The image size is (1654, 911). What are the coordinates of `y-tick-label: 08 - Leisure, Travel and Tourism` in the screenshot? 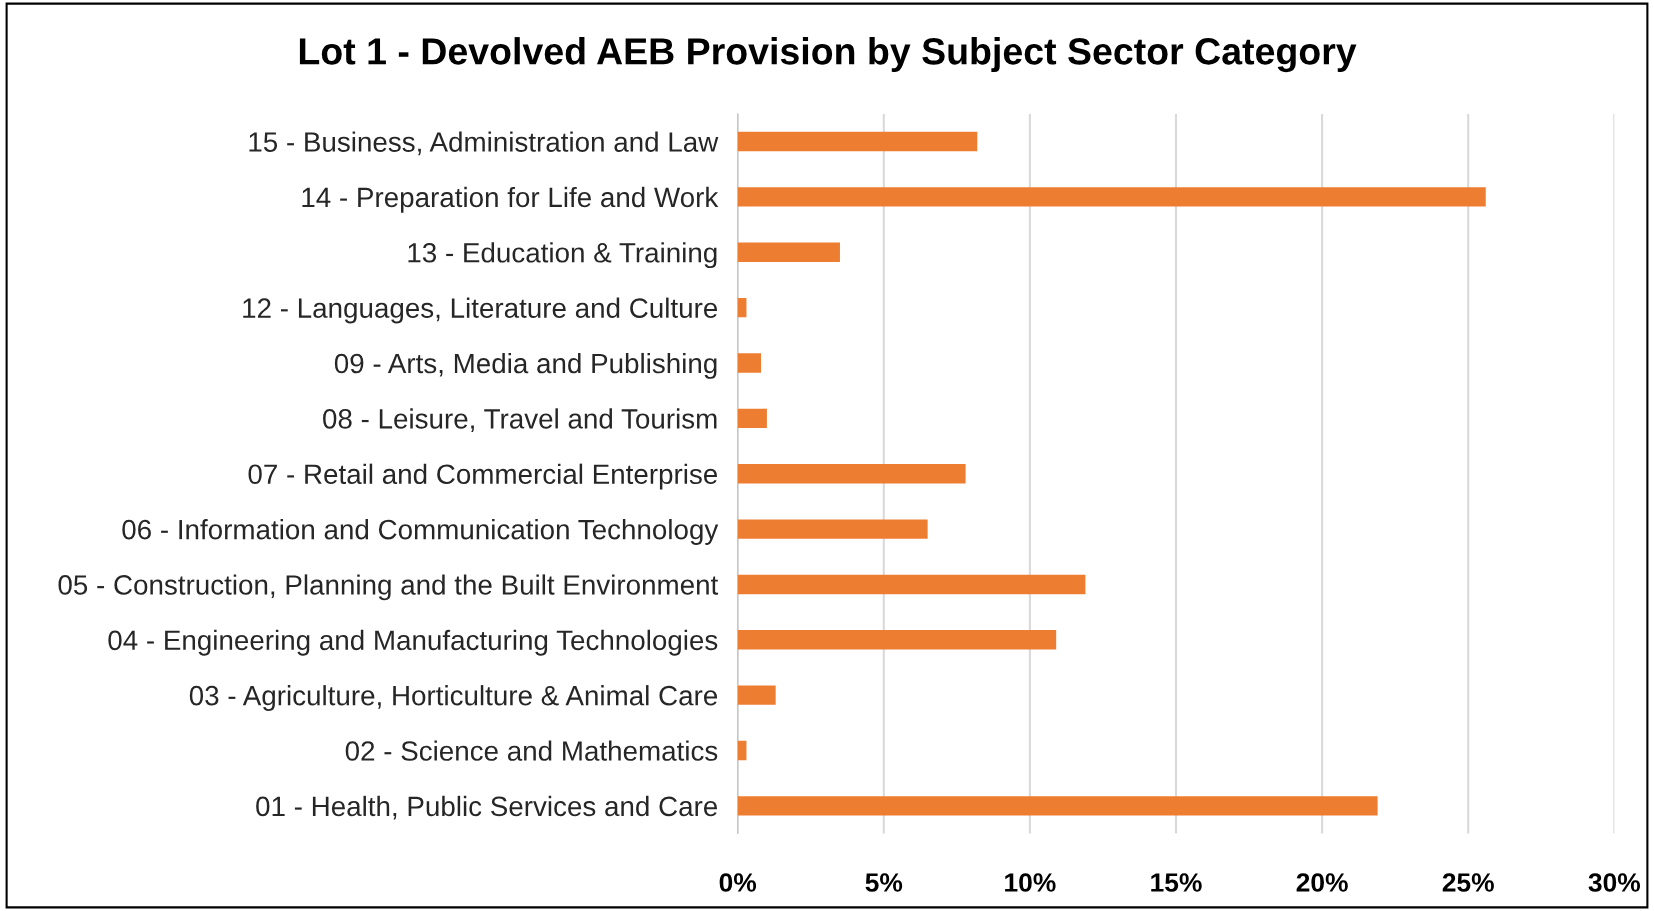 It's located at (520, 420).